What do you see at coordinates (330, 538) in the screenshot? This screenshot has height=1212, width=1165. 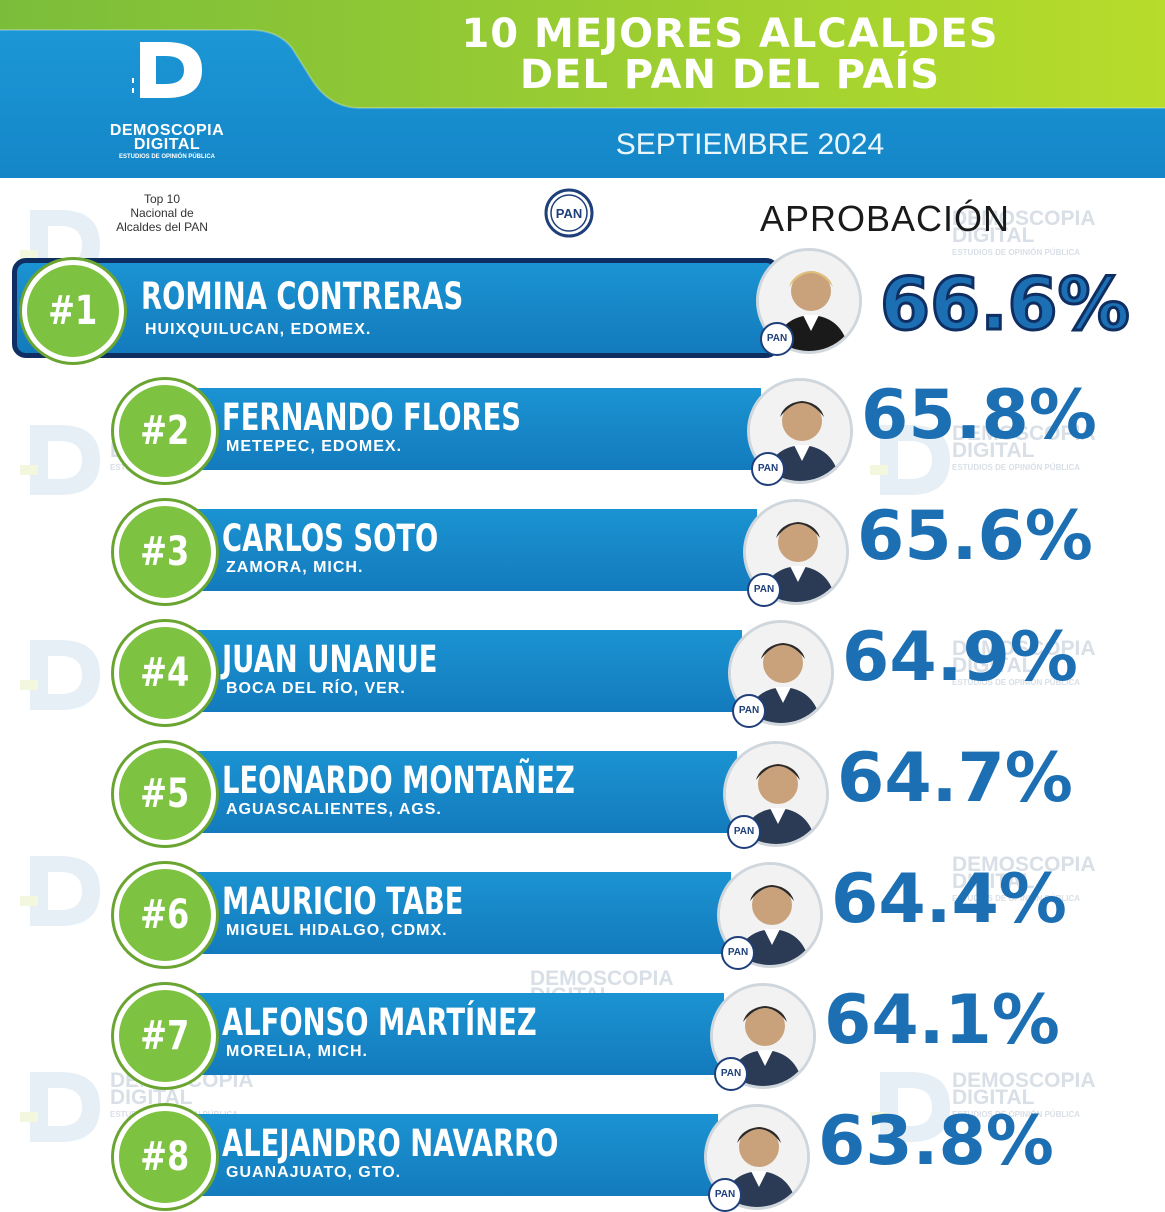 I see `candidate-name: CARLOS SOTO` at bounding box center [330, 538].